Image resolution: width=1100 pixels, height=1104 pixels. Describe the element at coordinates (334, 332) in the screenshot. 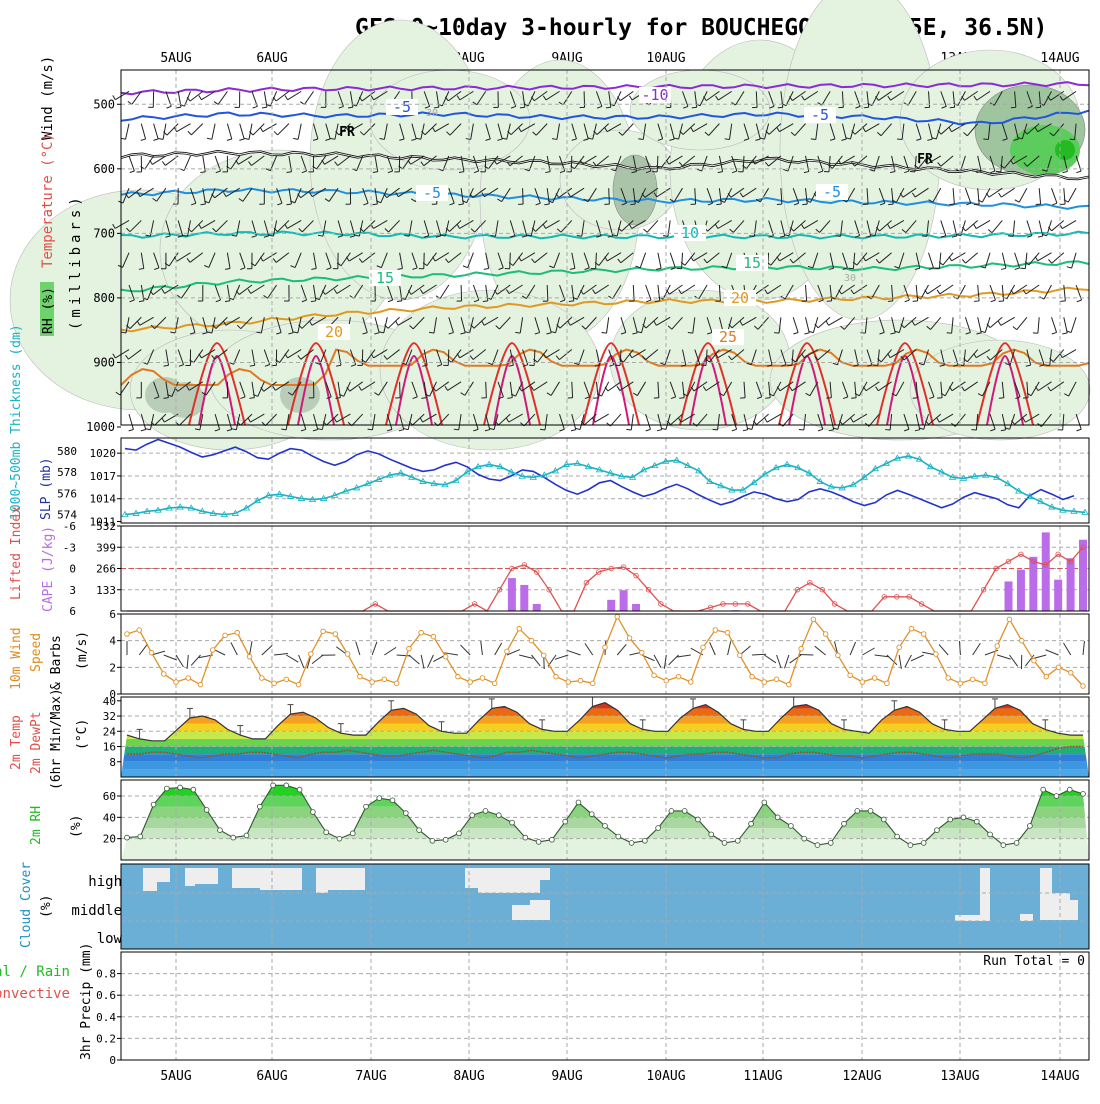

I see `temperature-contour-label: 20` at that location.